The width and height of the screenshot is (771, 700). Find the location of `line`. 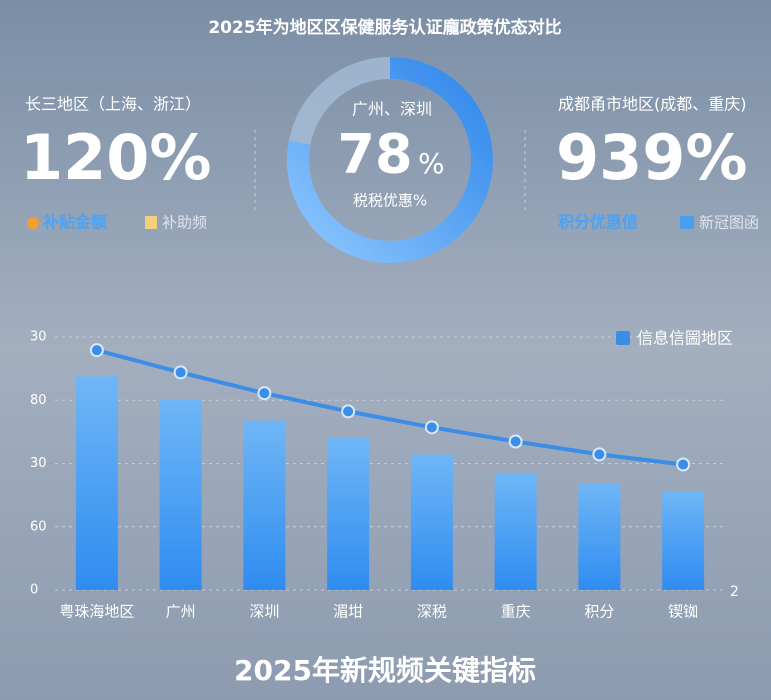

line is located at coordinates (390, 407).